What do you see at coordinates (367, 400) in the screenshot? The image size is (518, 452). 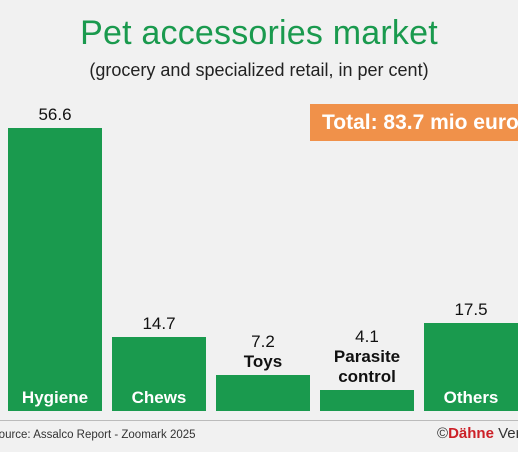 I see `bar-parasite-control` at bounding box center [367, 400].